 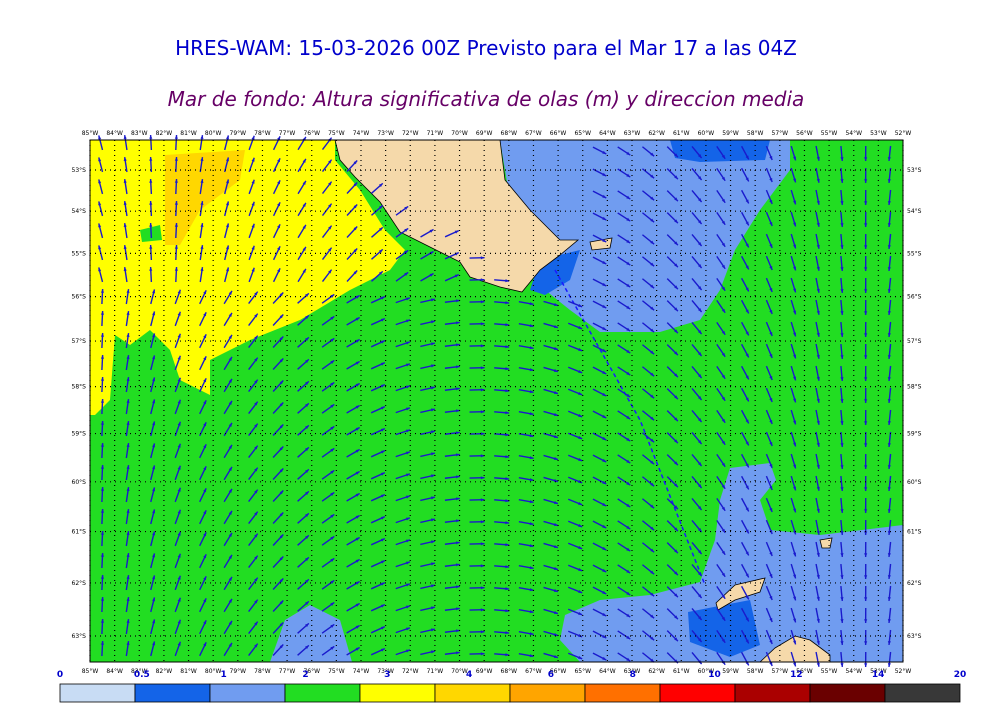 I want to click on lon-label-top: 56°W, so click(x=804, y=133).